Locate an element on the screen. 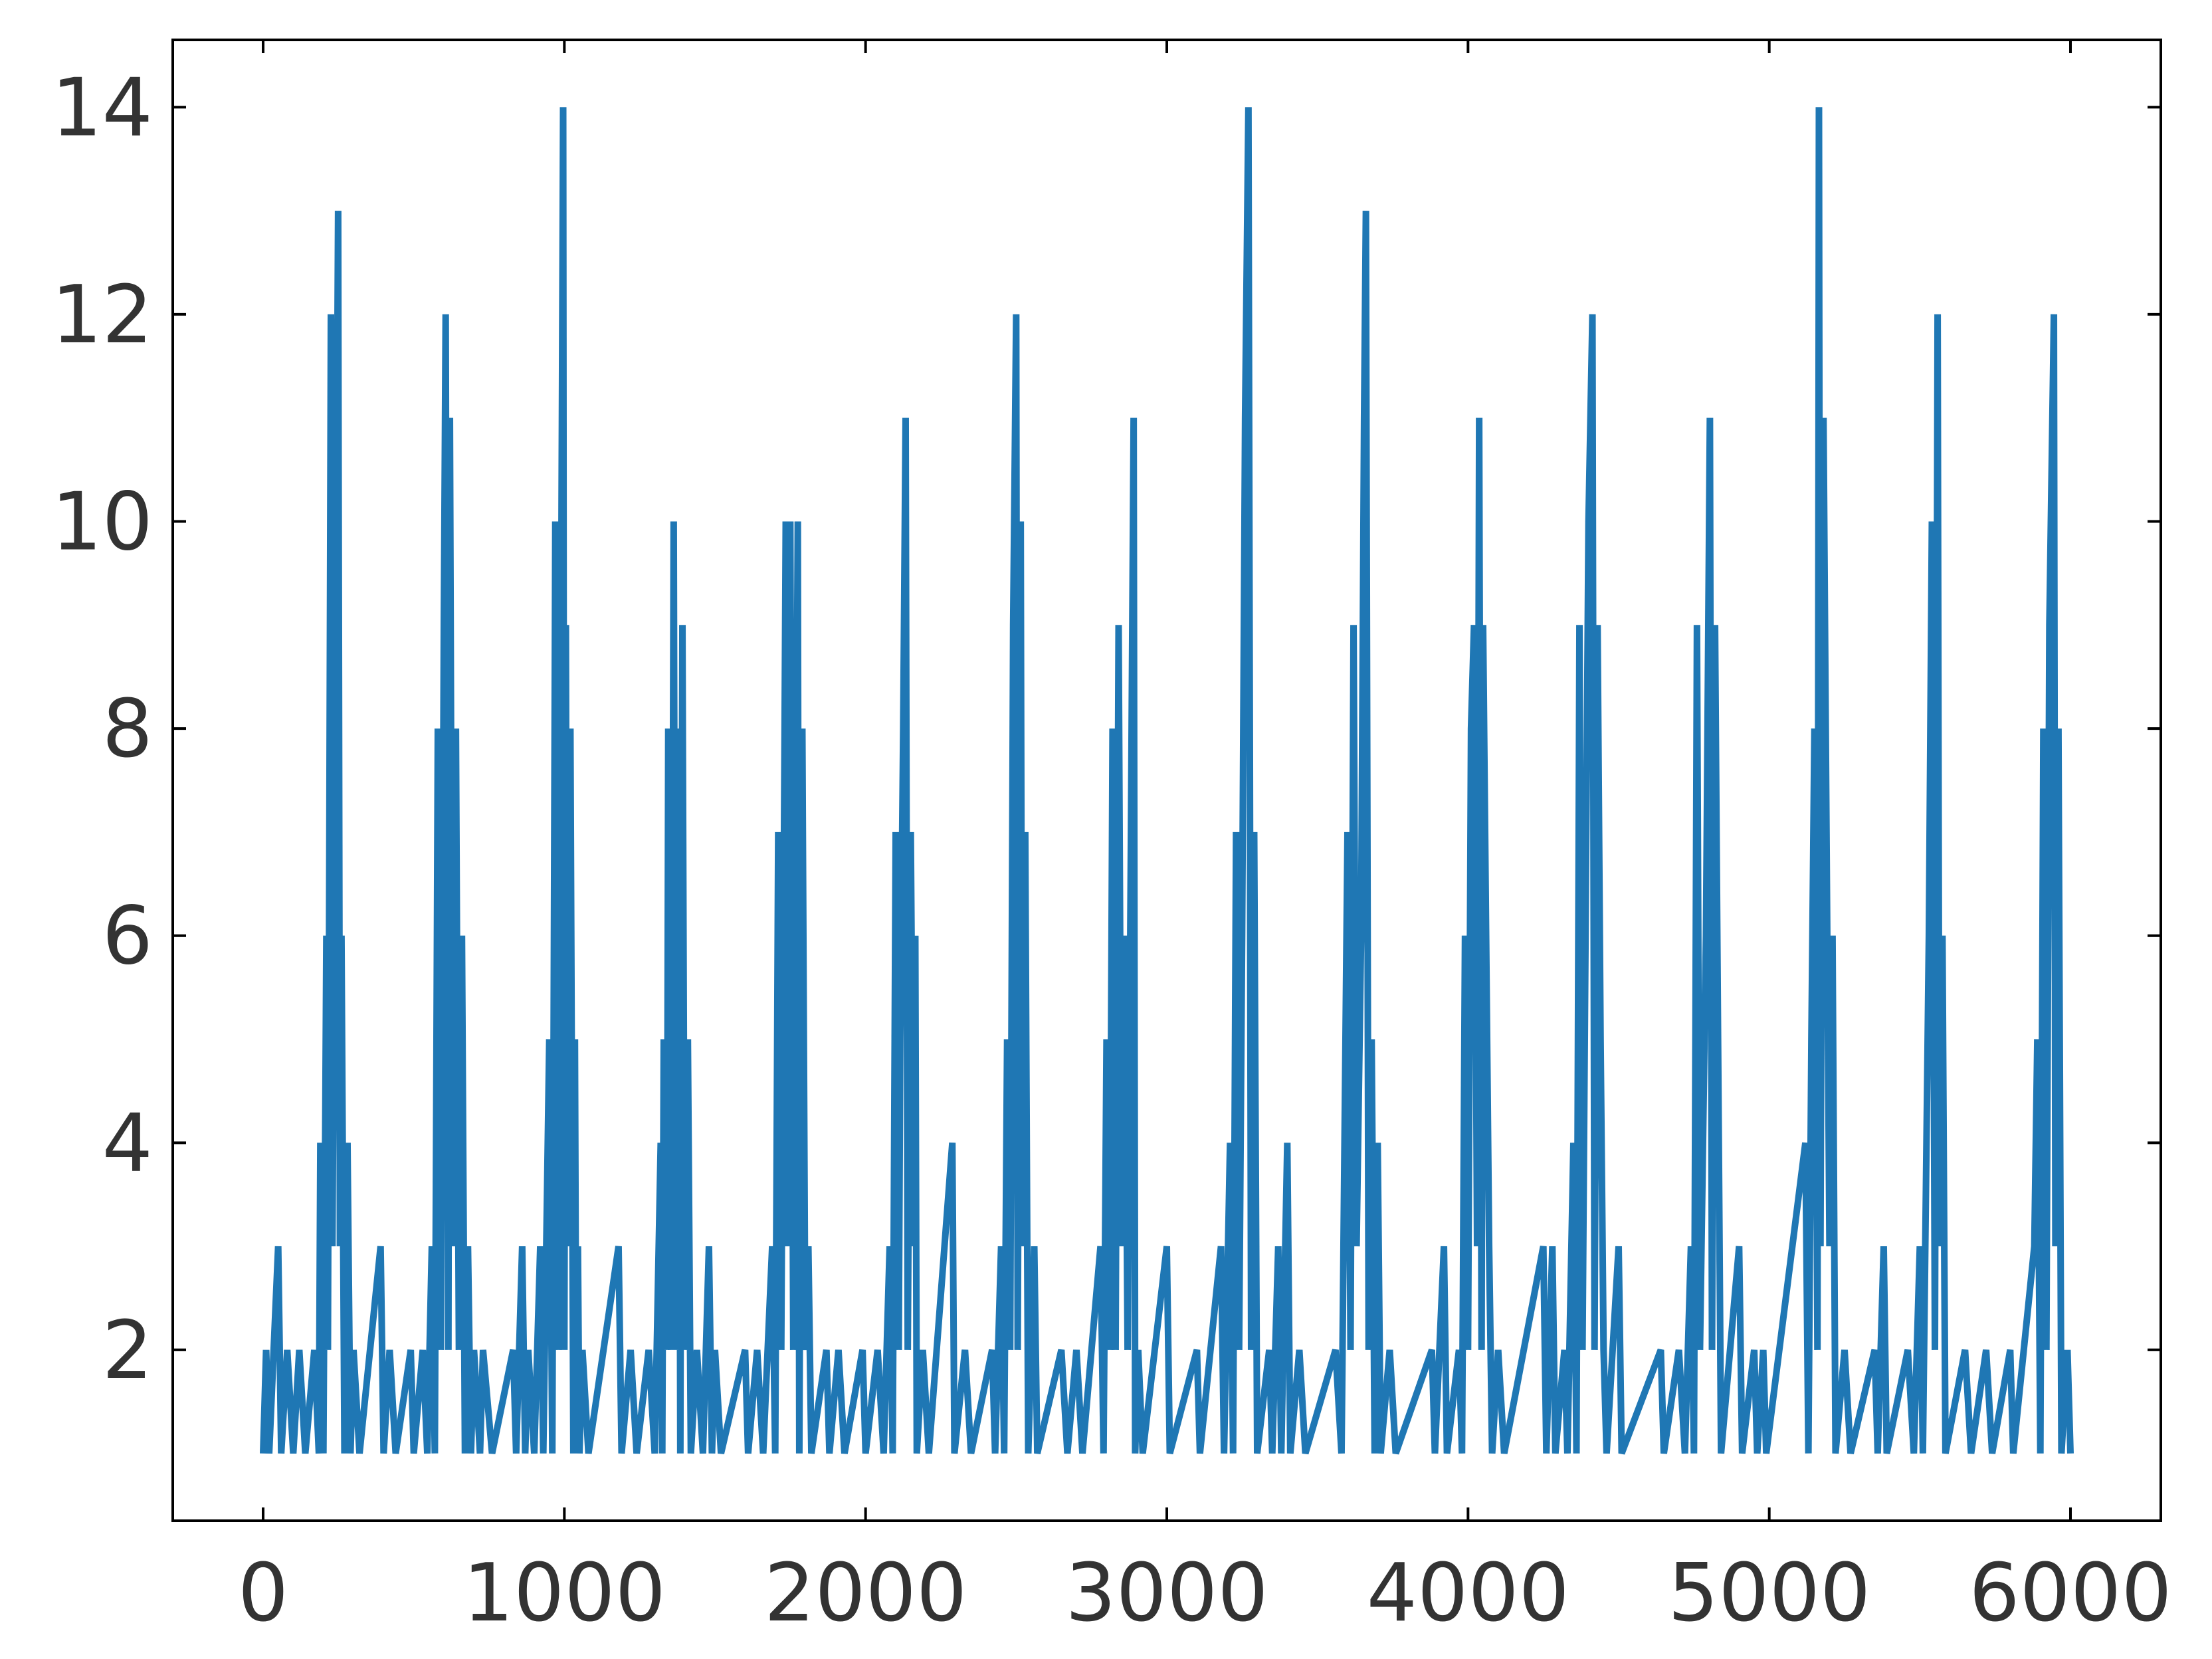  y-tick-label: 12 is located at coordinates (102, 315).